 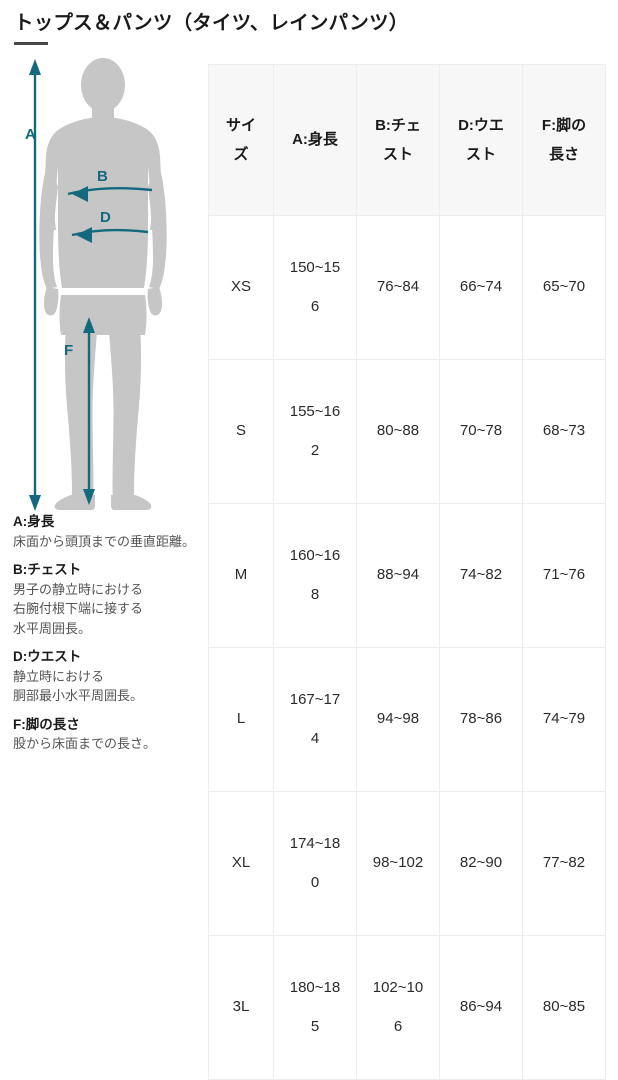 What do you see at coordinates (110, 734) in the screenshot?
I see `legend-item-f: F:脚の長さ 股から床面までの長さ。` at bounding box center [110, 734].